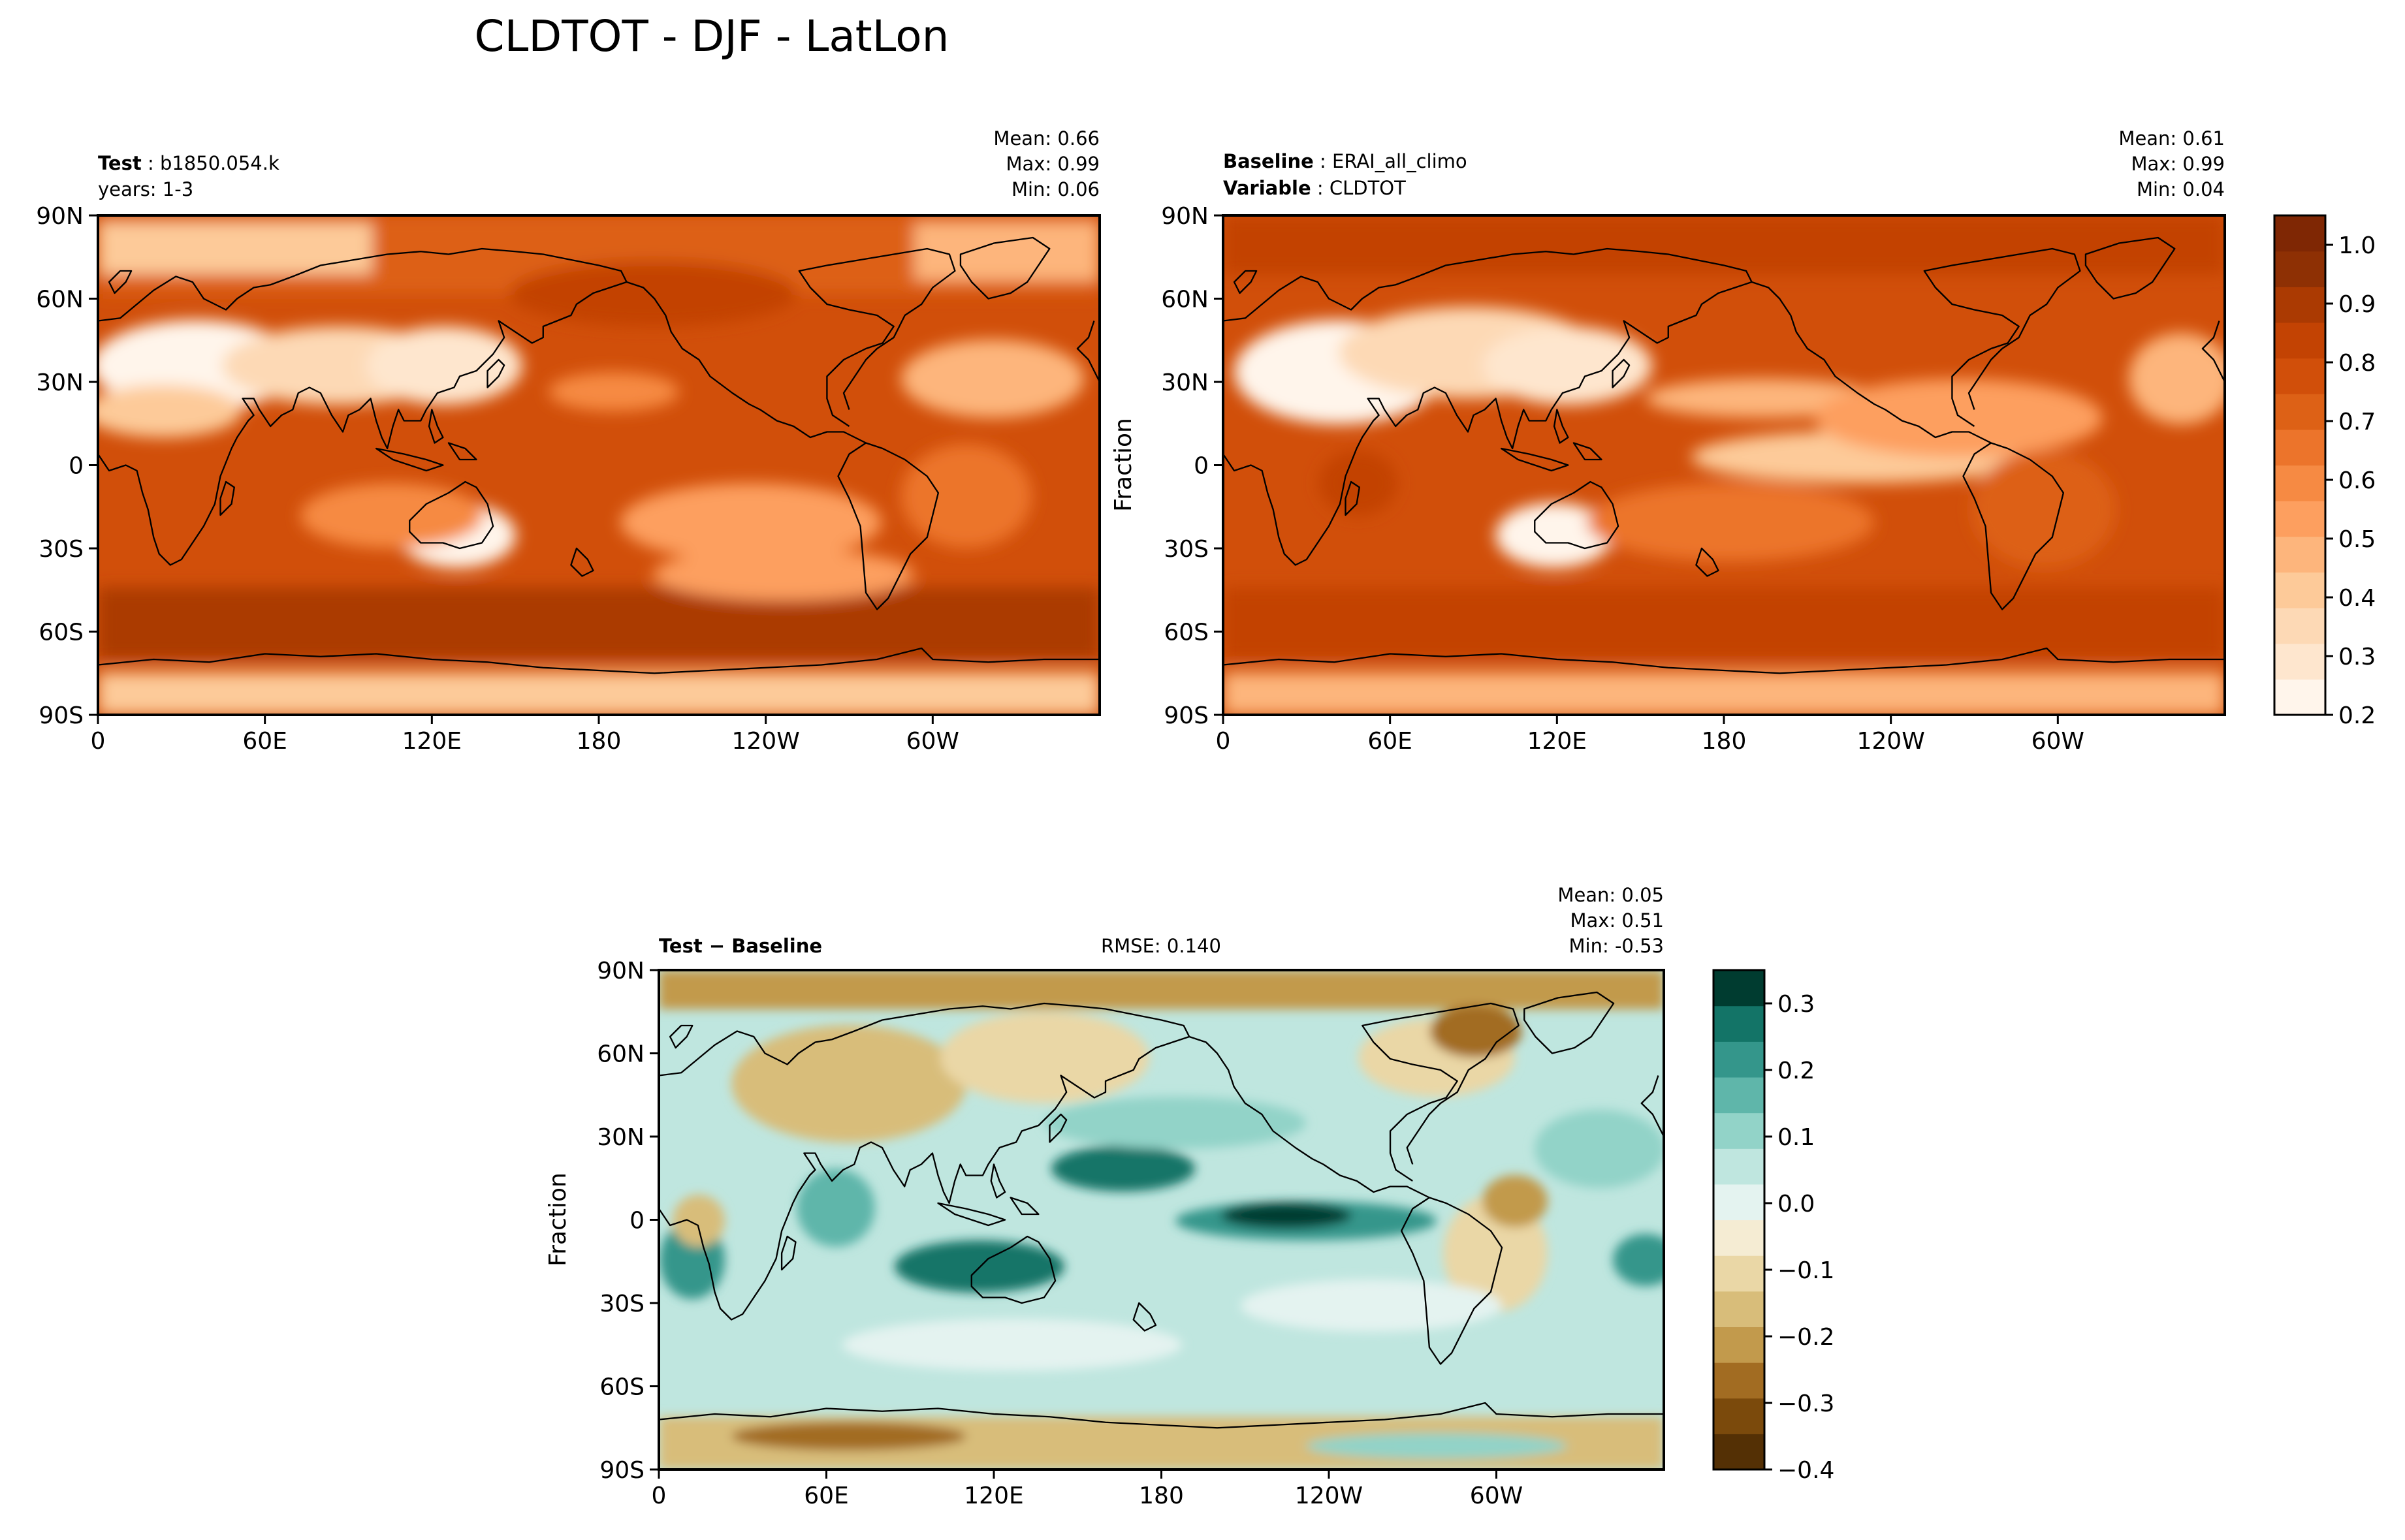 This screenshot has height=1540, width=2405. I want to click on colorbar-tick-label: 0.8, so click(2357, 363).